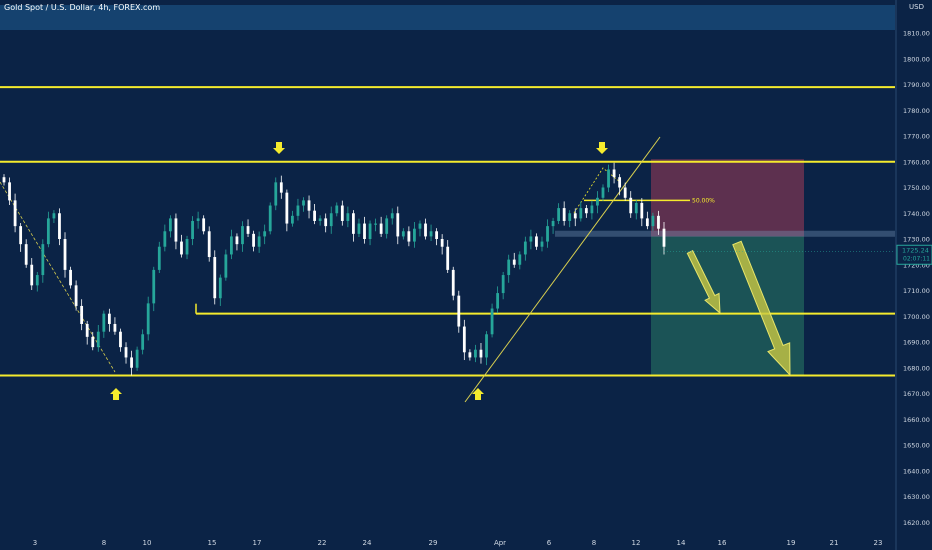  I want to click on y-tick-label: 1710.00, so click(916, 291).